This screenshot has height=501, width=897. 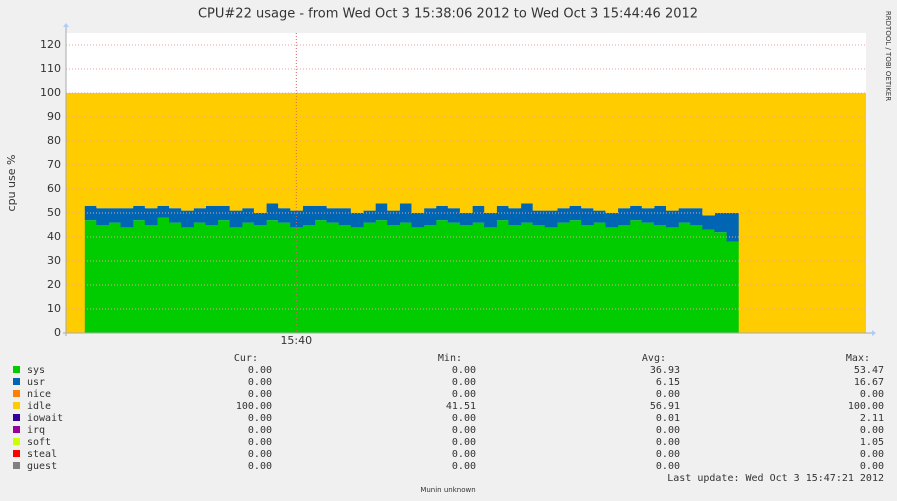 I want to click on legend-label: soft, so click(x=39, y=442).